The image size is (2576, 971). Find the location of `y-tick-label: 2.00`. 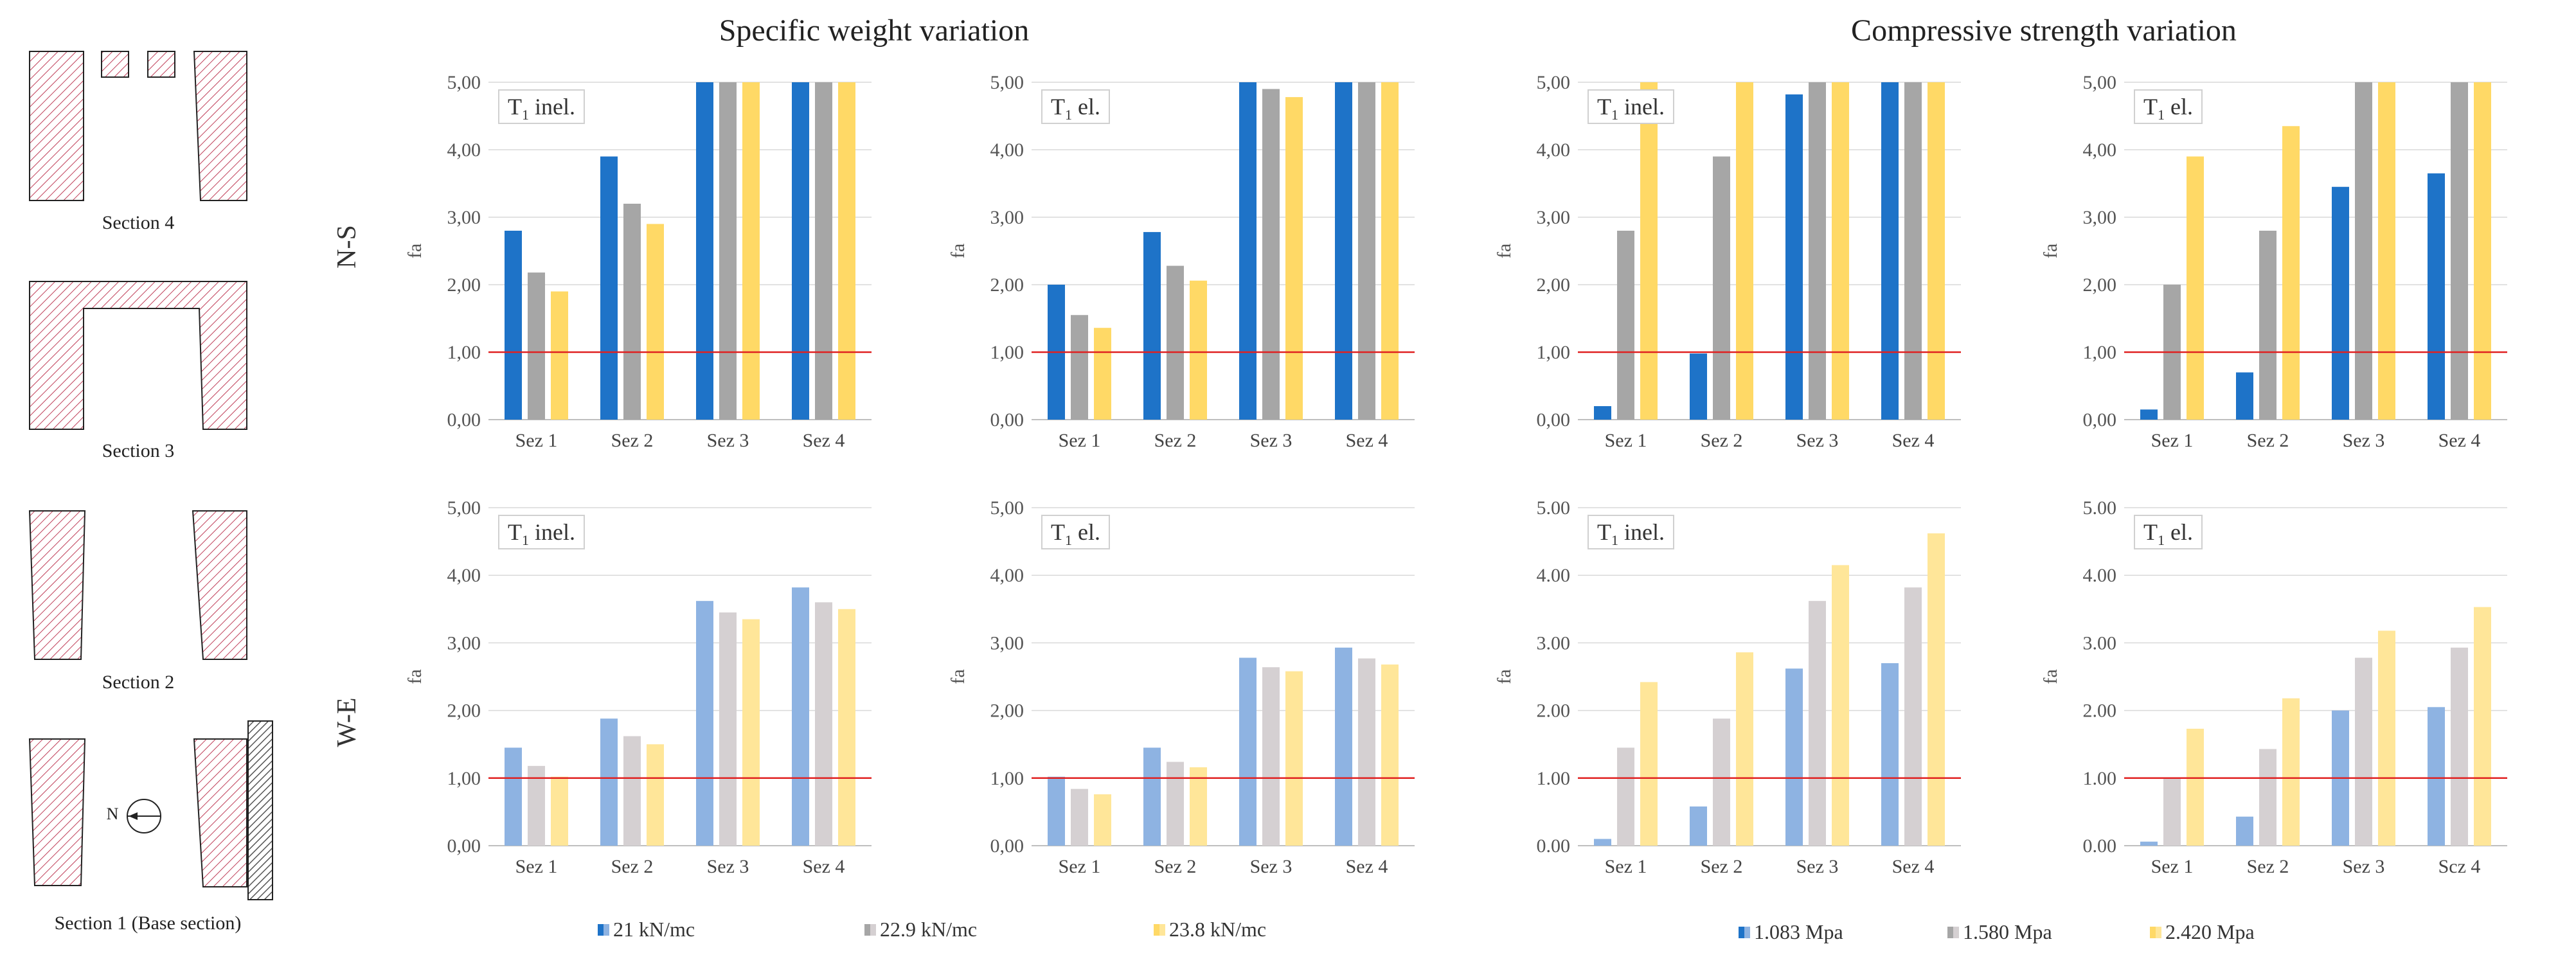

y-tick-label: 2.00 is located at coordinates (2100, 711).